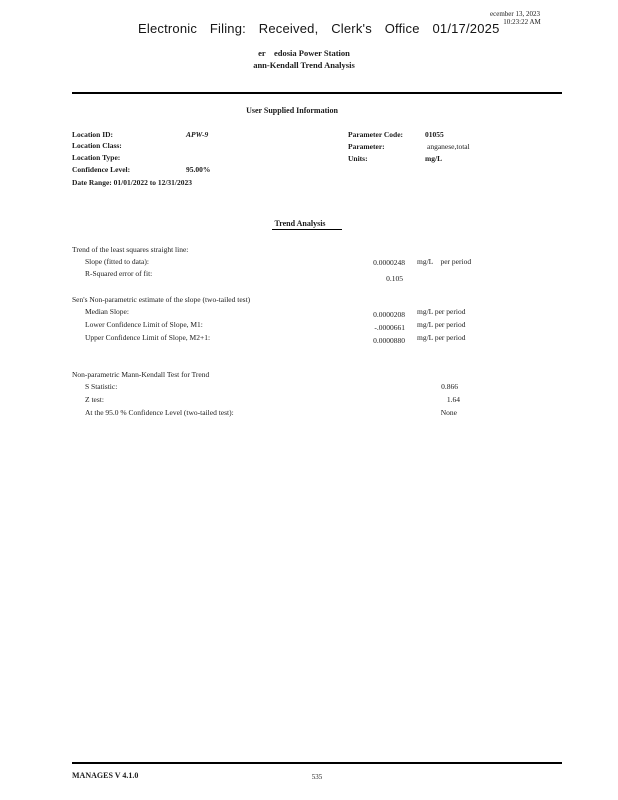 Image resolution: width=618 pixels, height=800 pixels. I want to click on units-value: mg/L, so click(434, 158).